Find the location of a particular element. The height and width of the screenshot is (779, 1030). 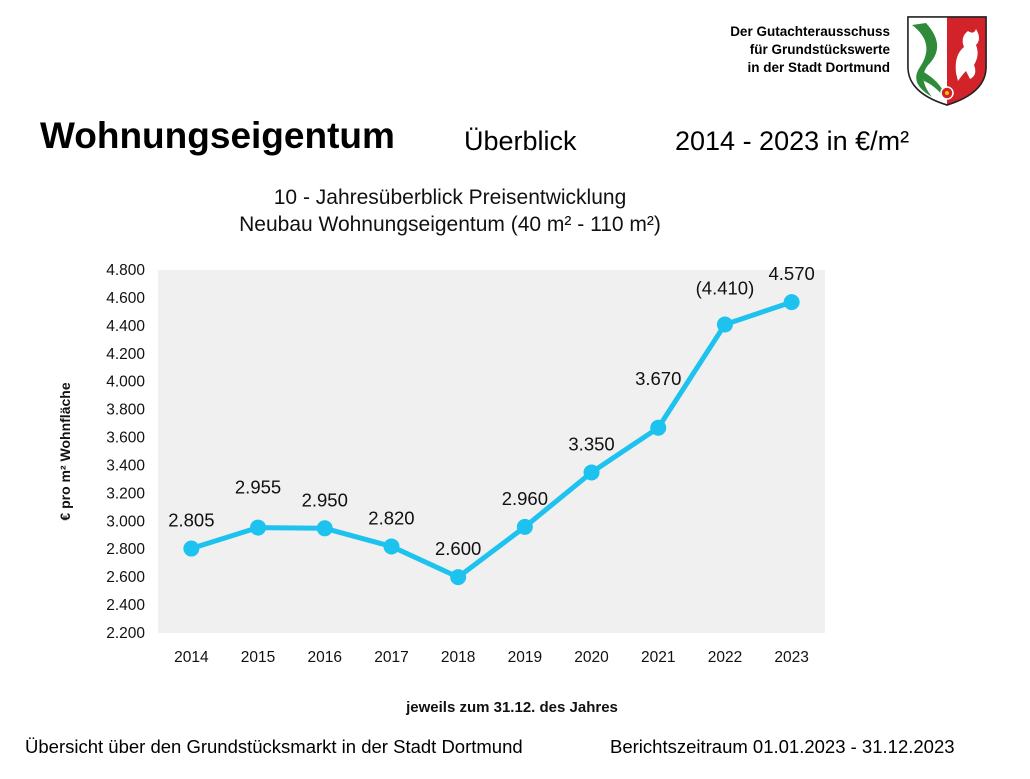

y-tick-label: 2.200 is located at coordinates (125, 633).